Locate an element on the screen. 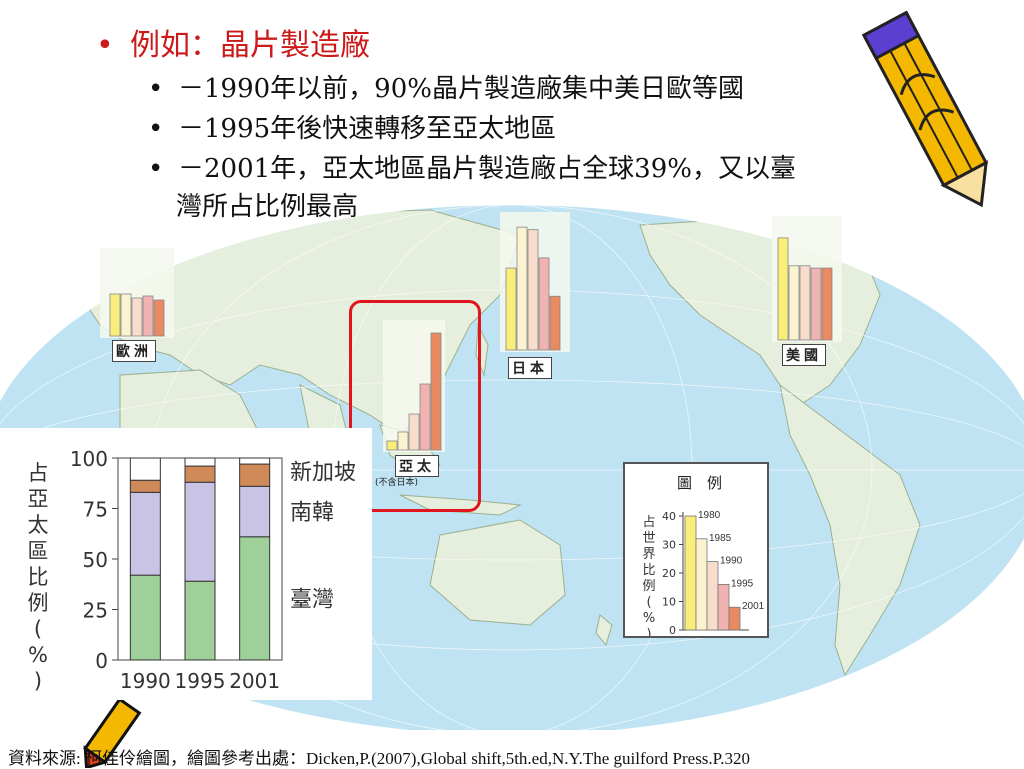 The height and width of the screenshot is (769, 1024). asia-pacific-label: 亞太 is located at coordinates (417, 466).